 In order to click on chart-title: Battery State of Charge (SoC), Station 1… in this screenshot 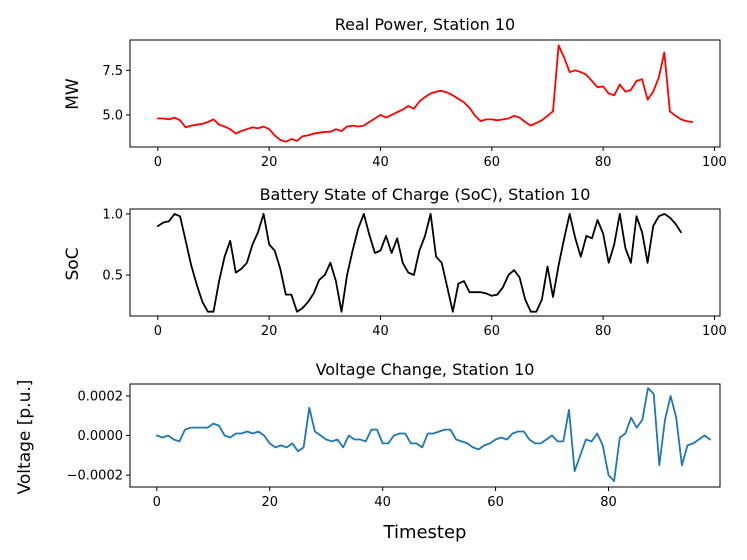, I will do `click(425, 194)`.